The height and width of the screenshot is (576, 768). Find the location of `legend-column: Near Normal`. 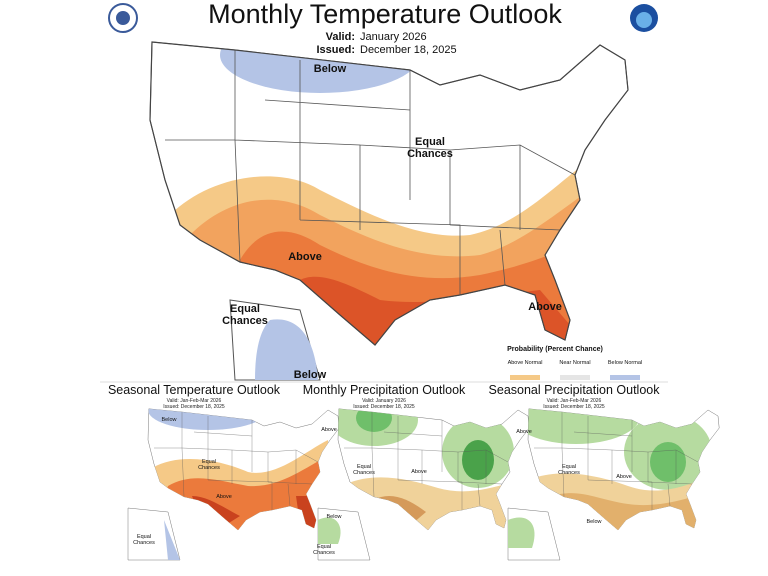

legend-column: Near Normal is located at coordinates (575, 363).